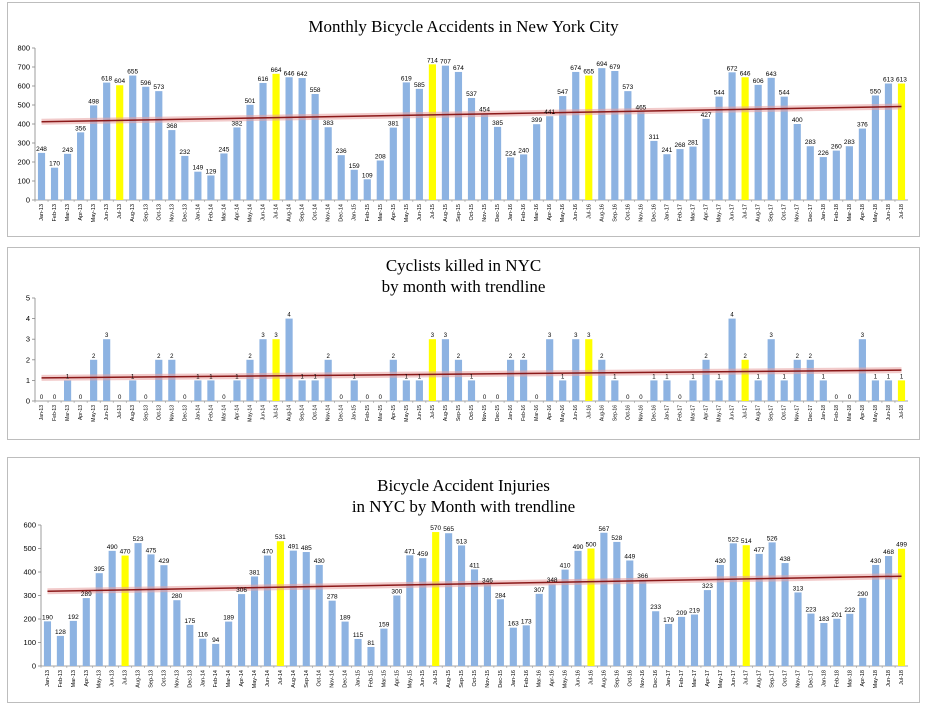  What do you see at coordinates (68, 413) in the screenshot?
I see `x-tick-label: Mar-13` at bounding box center [68, 413].